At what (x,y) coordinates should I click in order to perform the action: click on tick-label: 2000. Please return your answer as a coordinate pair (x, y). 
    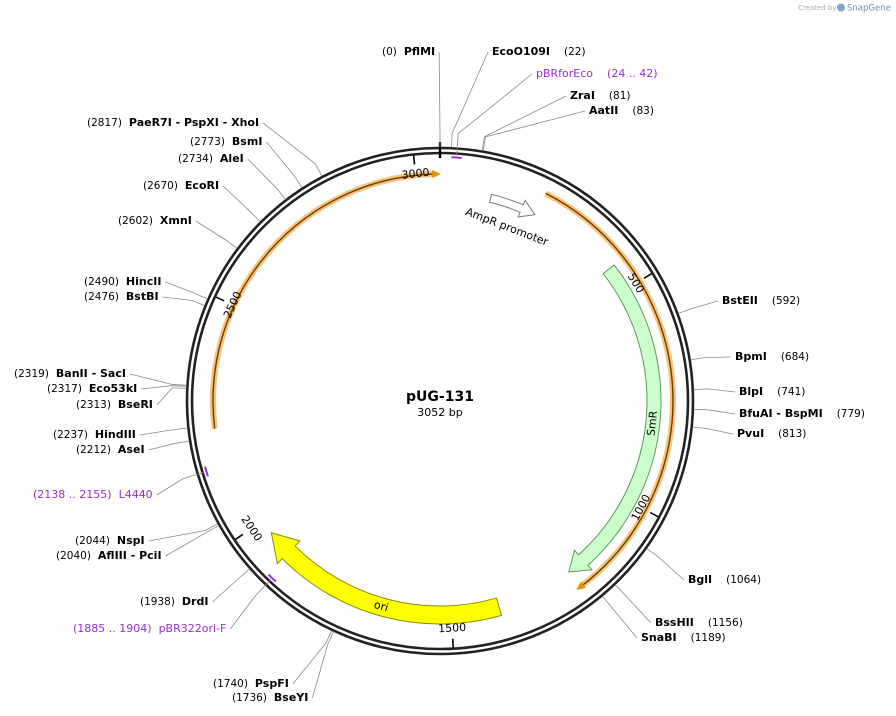
    Looking at the image, I should click on (251, 528).